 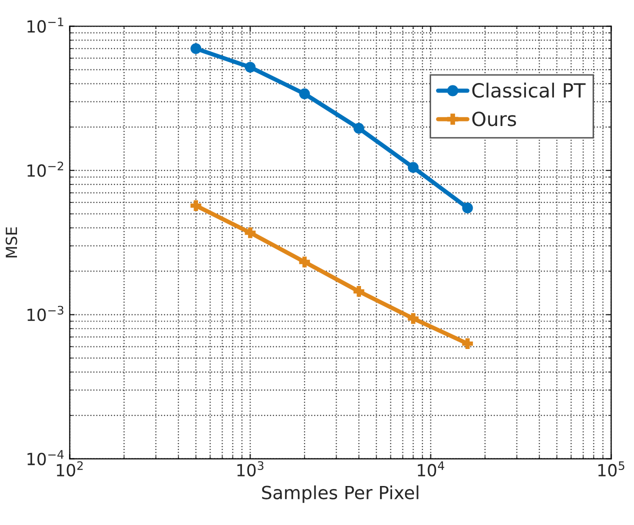 I want to click on y-tick-label: 10$^{−1}$, so click(x=46, y=25).